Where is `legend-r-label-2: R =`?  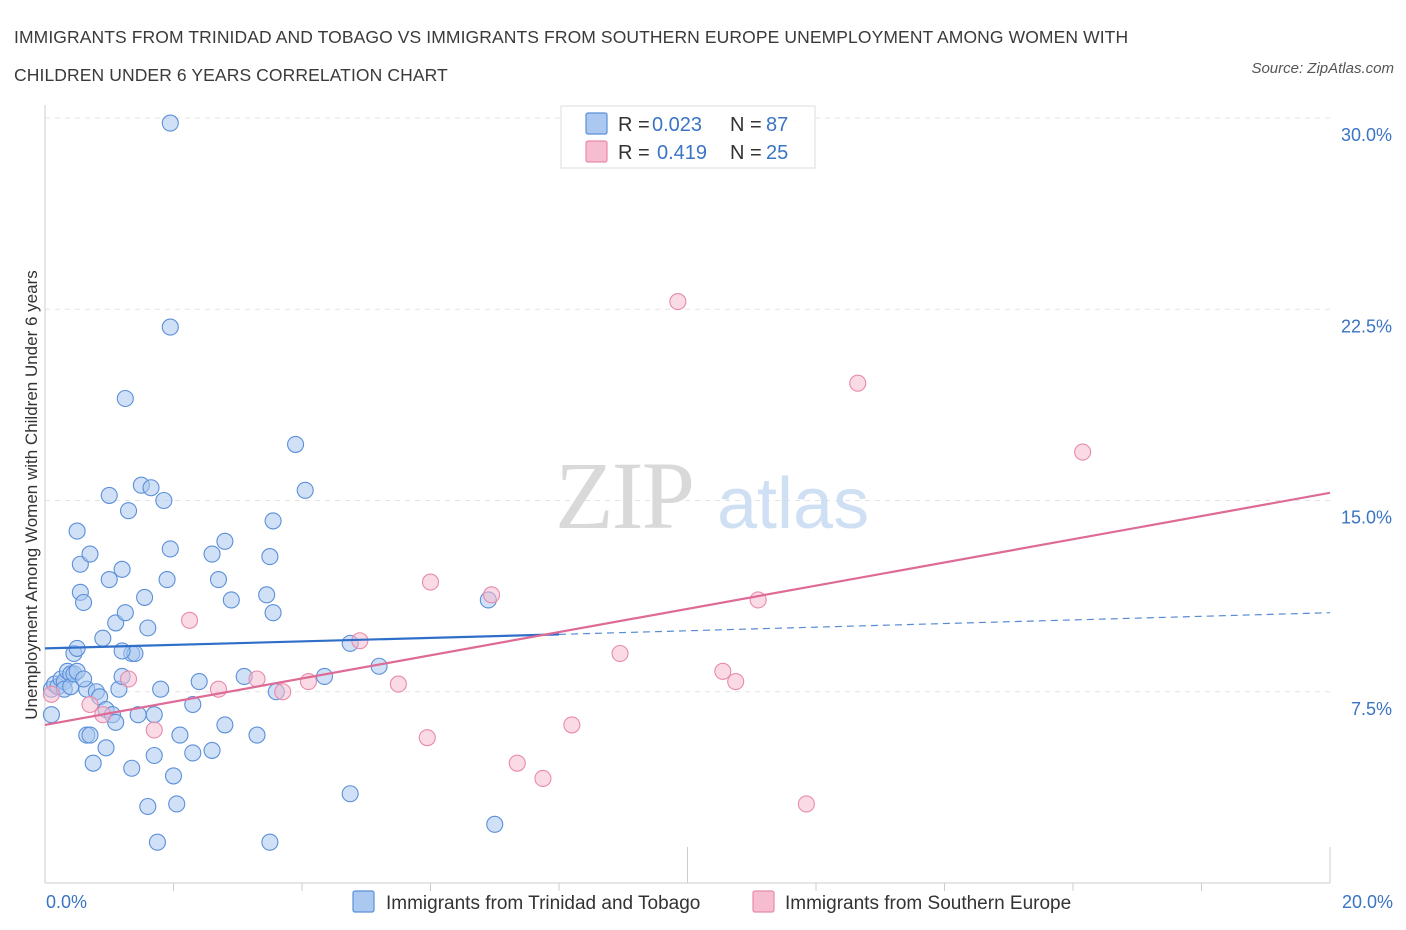 legend-r-label-2: R = is located at coordinates (634, 153).